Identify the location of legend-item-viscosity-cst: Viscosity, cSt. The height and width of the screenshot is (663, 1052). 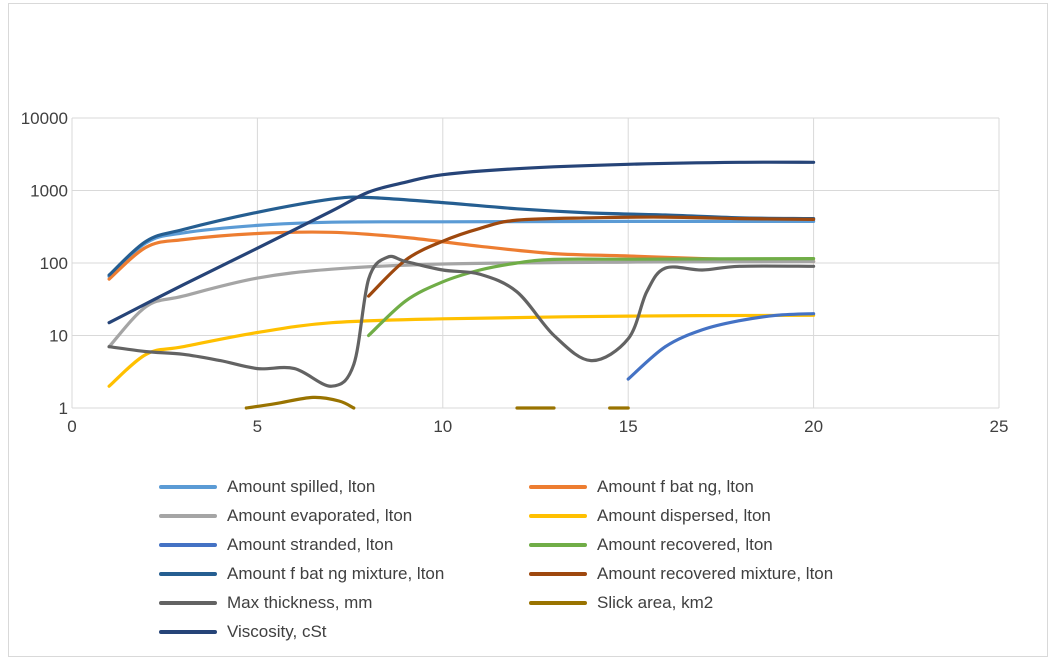
(344, 631).